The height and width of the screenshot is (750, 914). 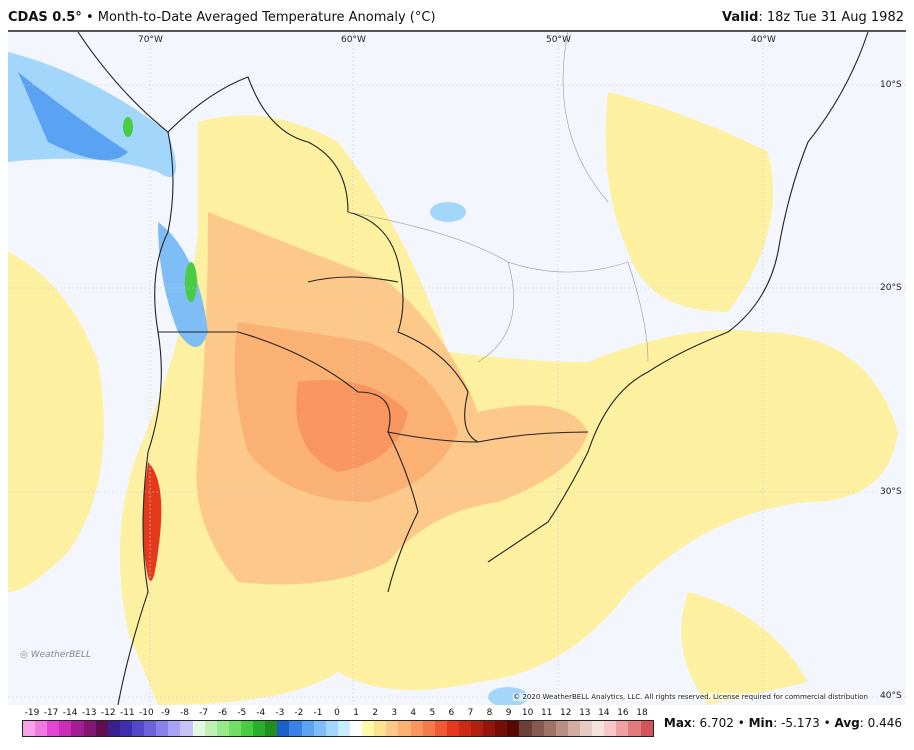 What do you see at coordinates (413, 713) in the screenshot?
I see `colorbar-tick-label: 4` at bounding box center [413, 713].